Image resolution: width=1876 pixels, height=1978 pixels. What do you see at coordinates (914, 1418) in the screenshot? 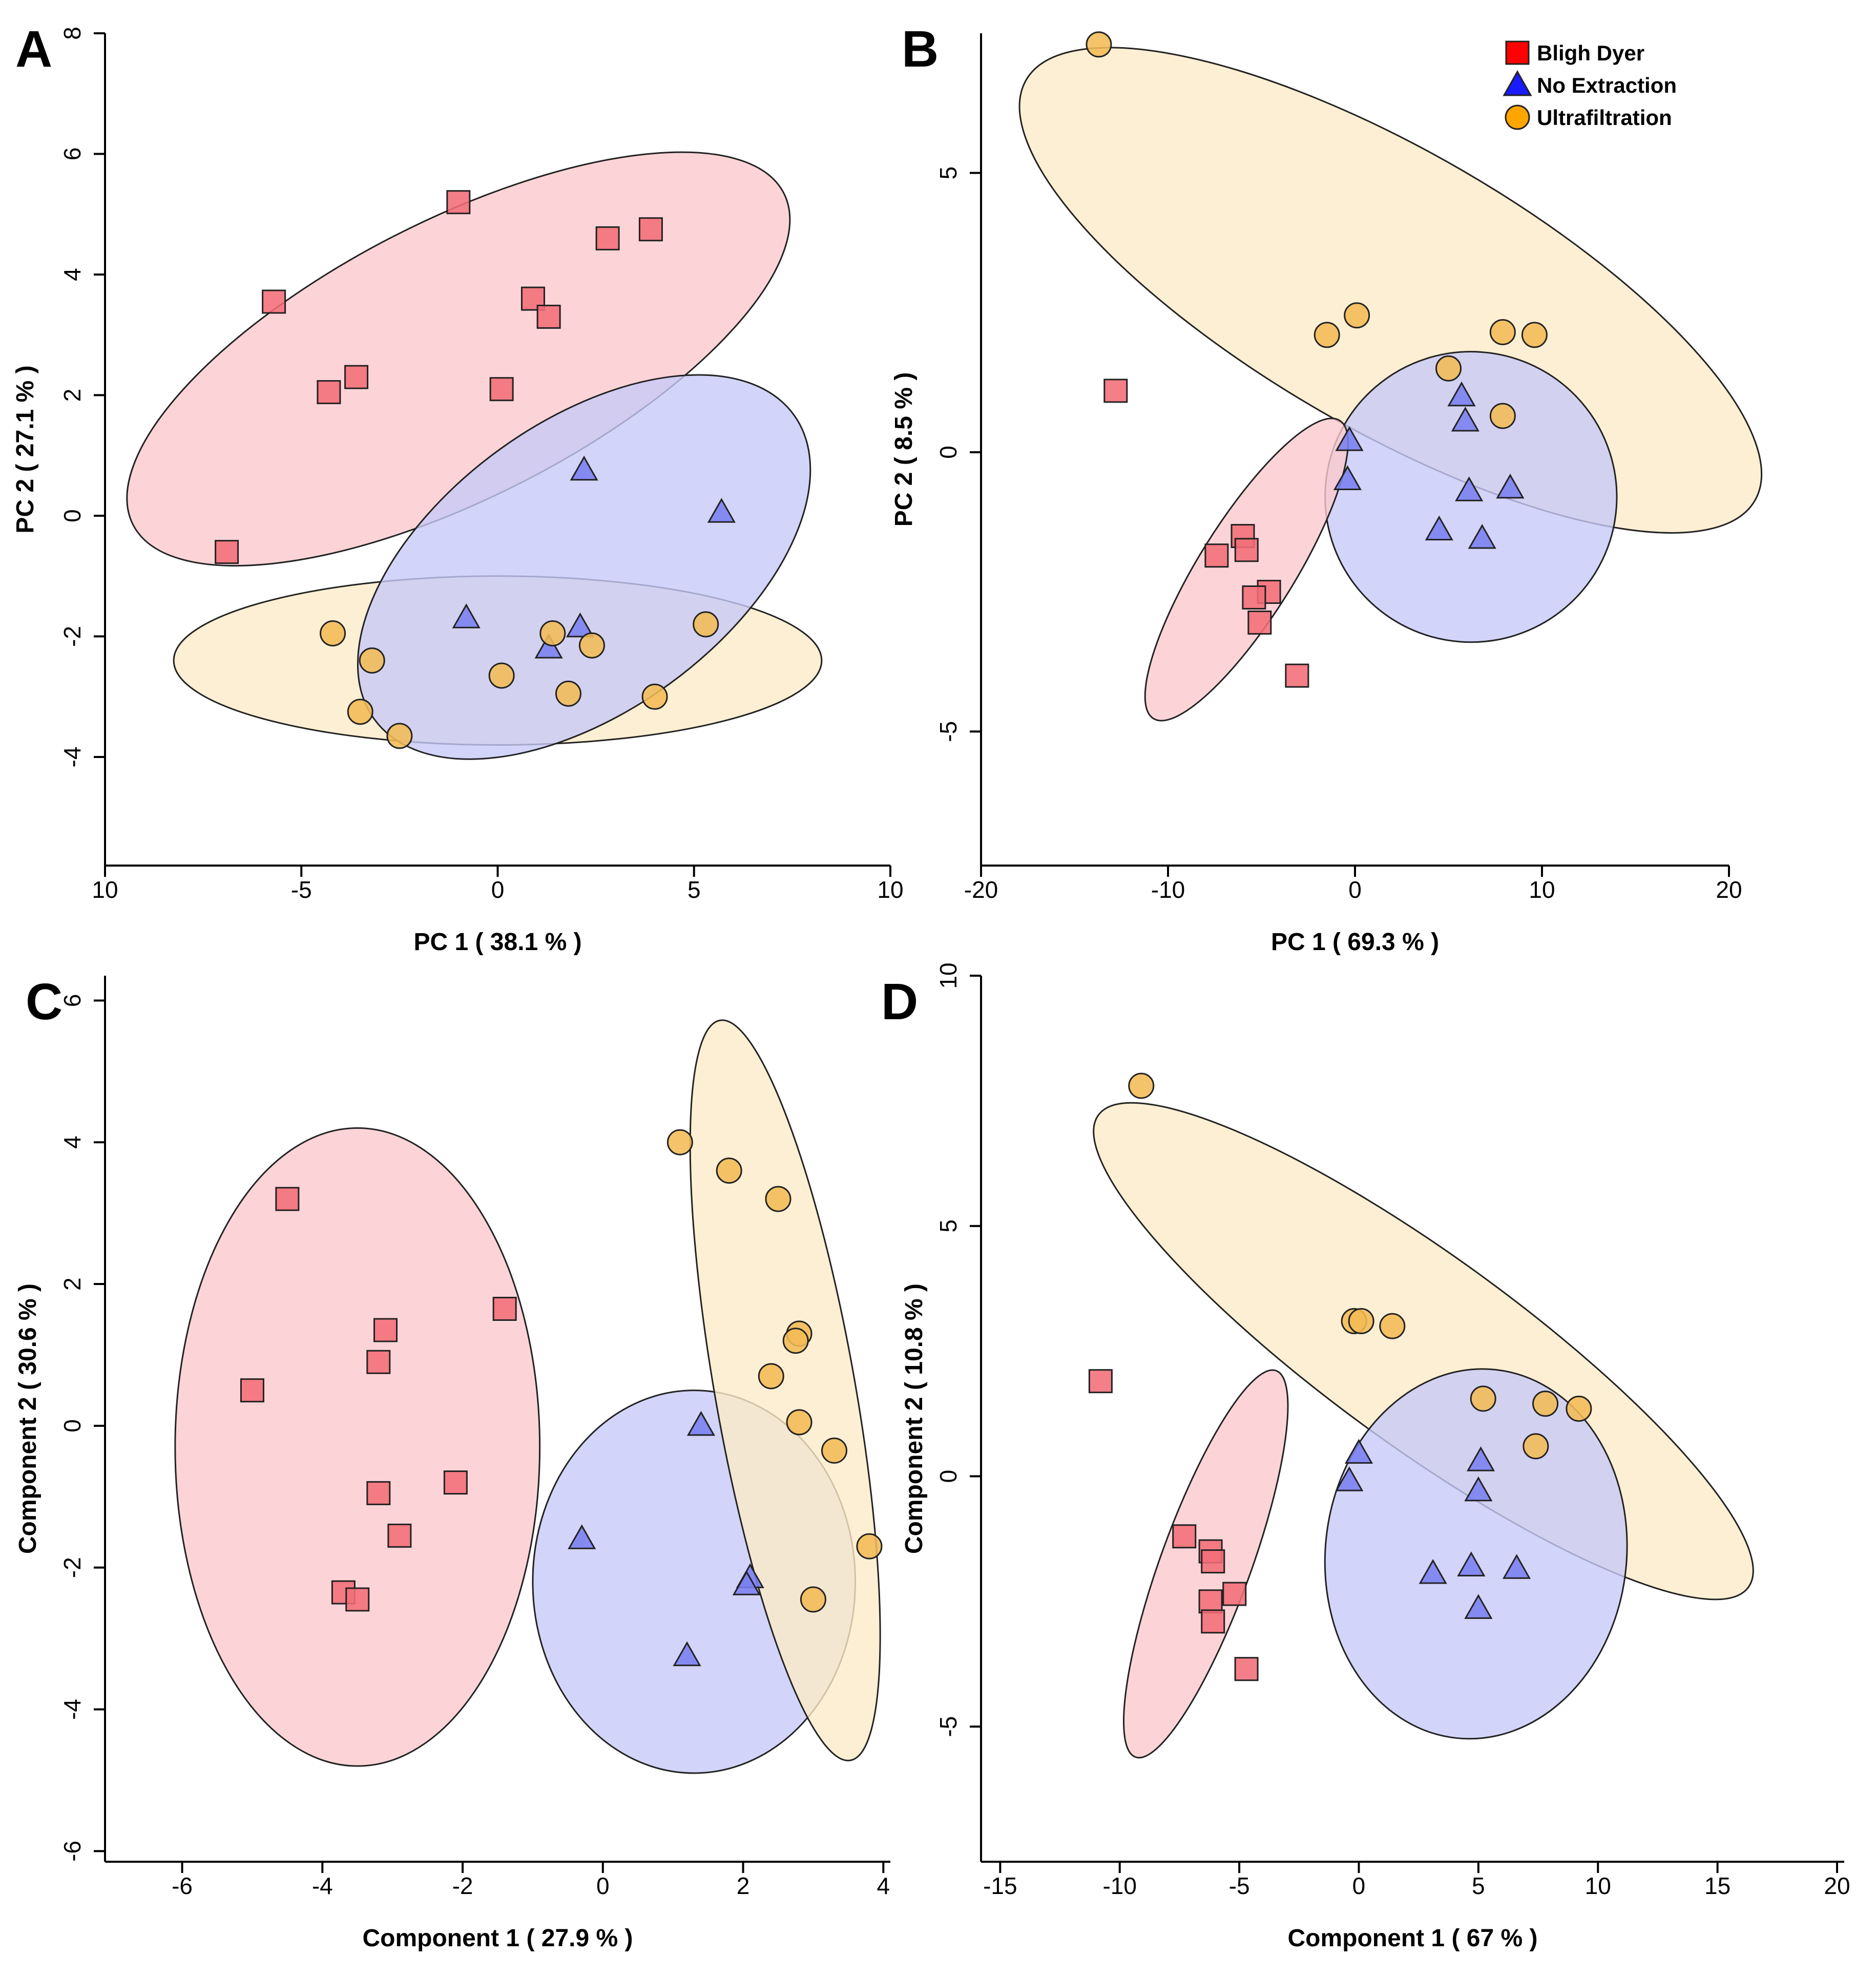
I see `y-axis-title: Component 2 ( 10.8 % )` at bounding box center [914, 1418].